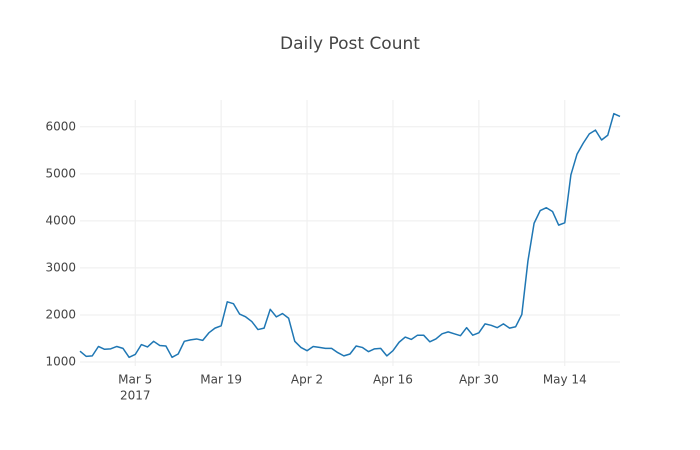 This screenshot has height=450, width=700. I want to click on x-tick-year: 2017, so click(135, 396).